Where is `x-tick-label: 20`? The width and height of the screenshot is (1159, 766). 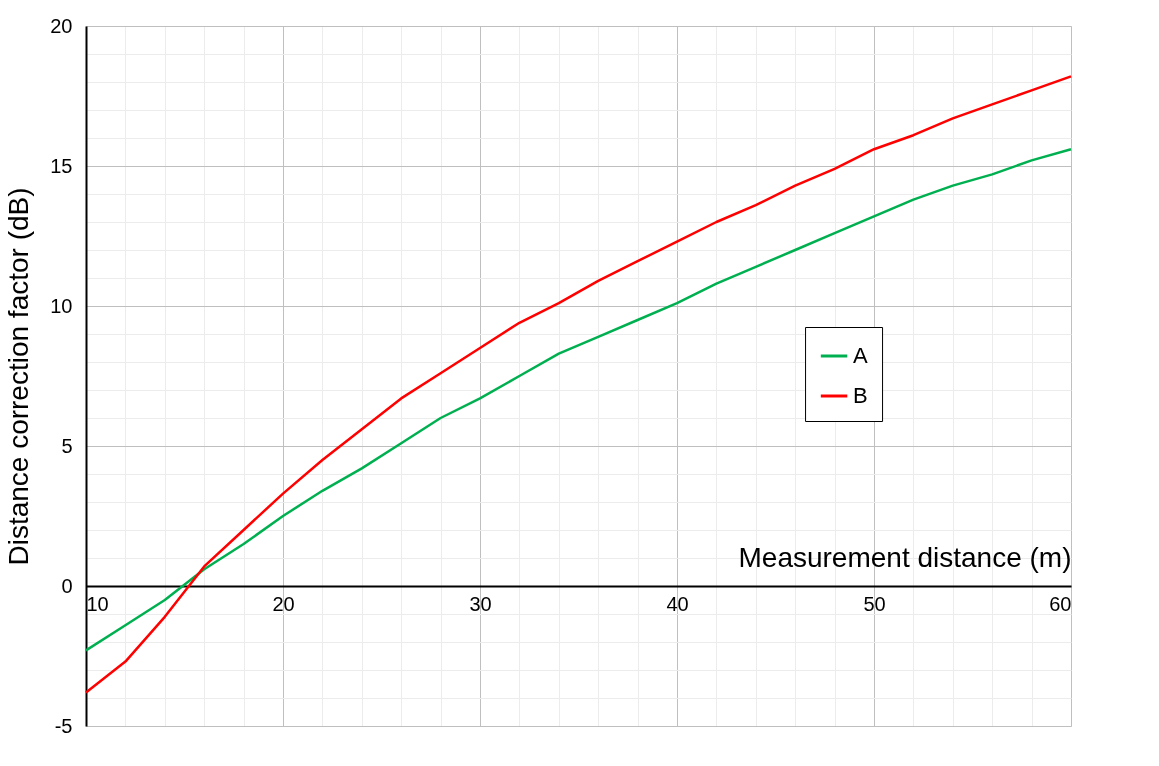
x-tick-label: 20 is located at coordinates (283, 603).